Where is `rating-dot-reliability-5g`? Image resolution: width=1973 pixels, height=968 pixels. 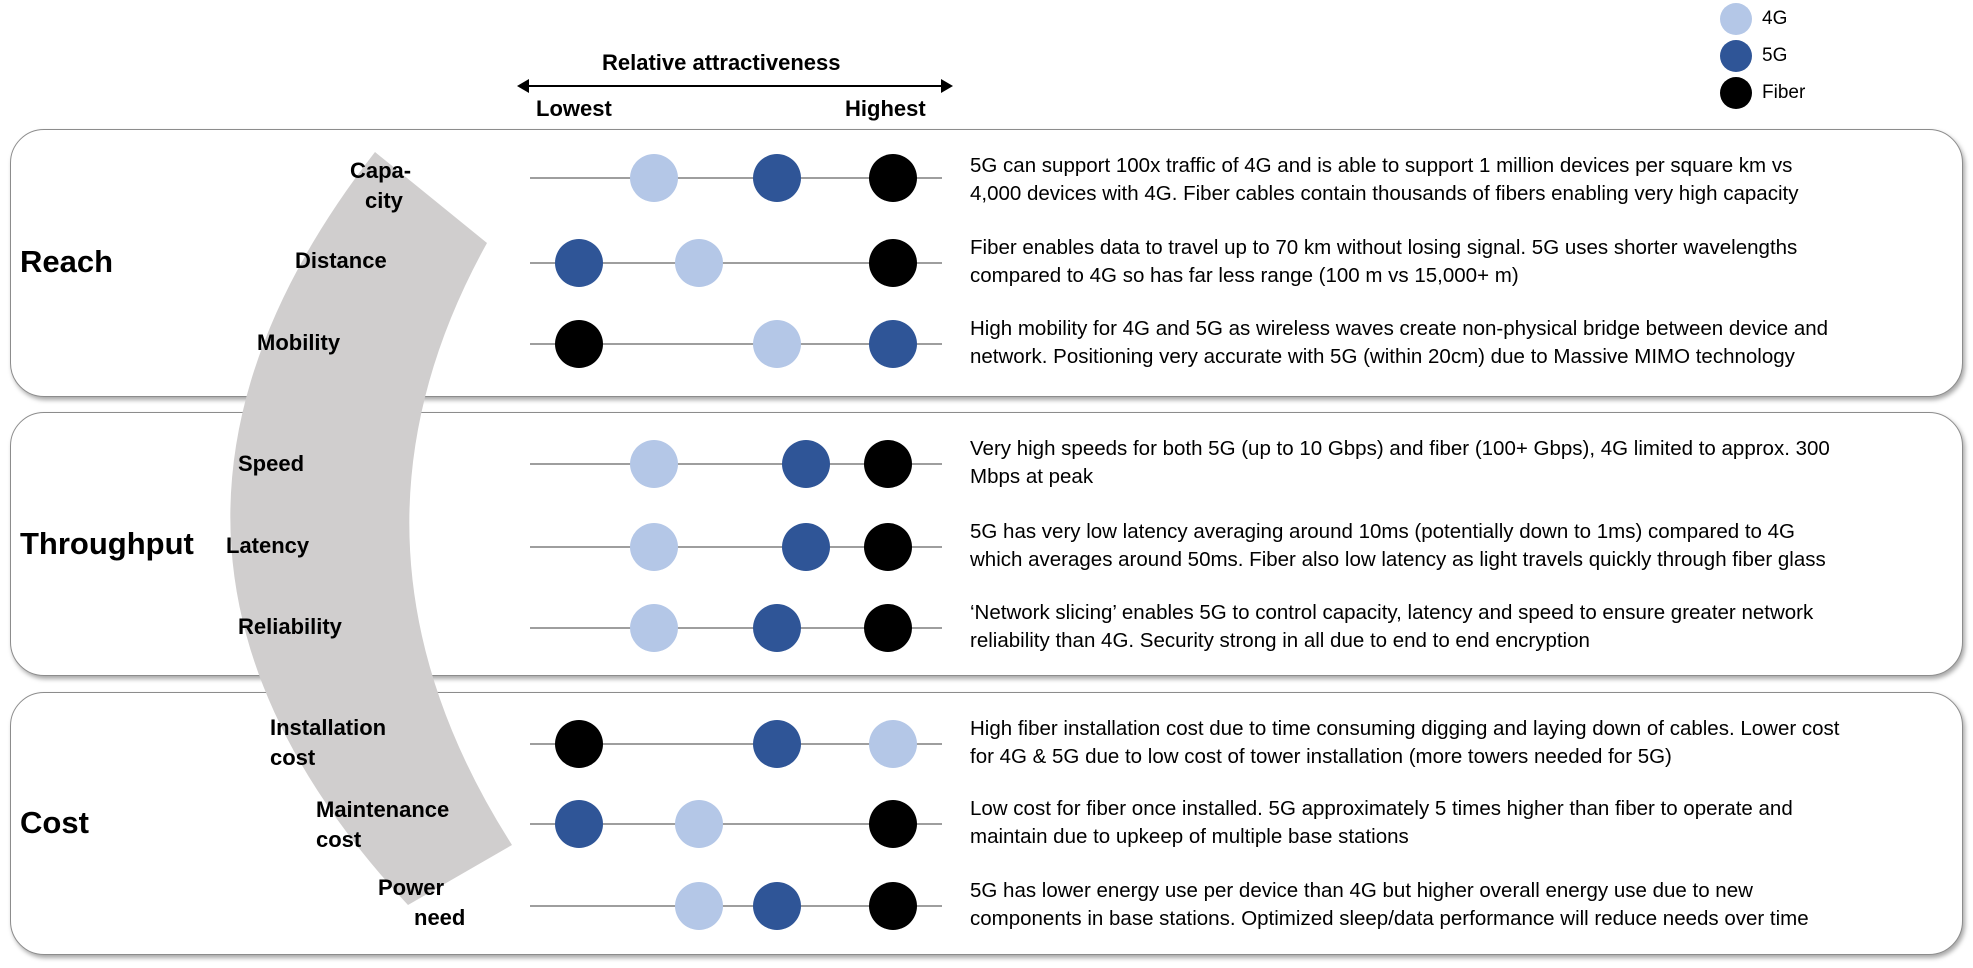
rating-dot-reliability-5g is located at coordinates (777, 628).